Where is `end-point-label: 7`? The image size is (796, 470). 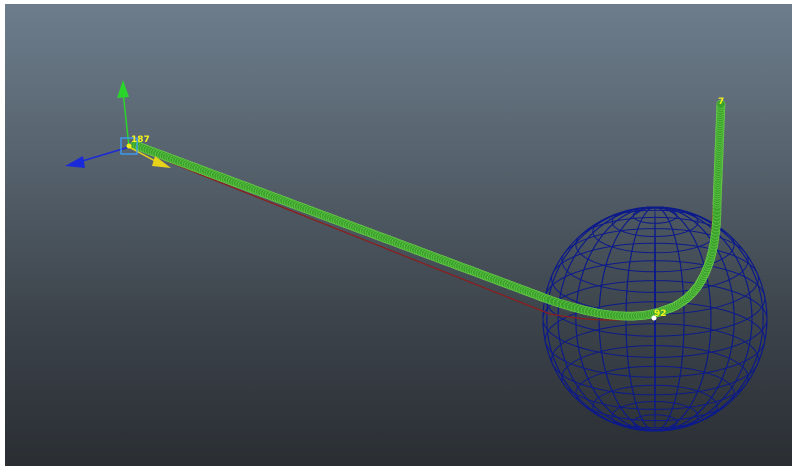
end-point-label: 7 is located at coordinates (721, 102).